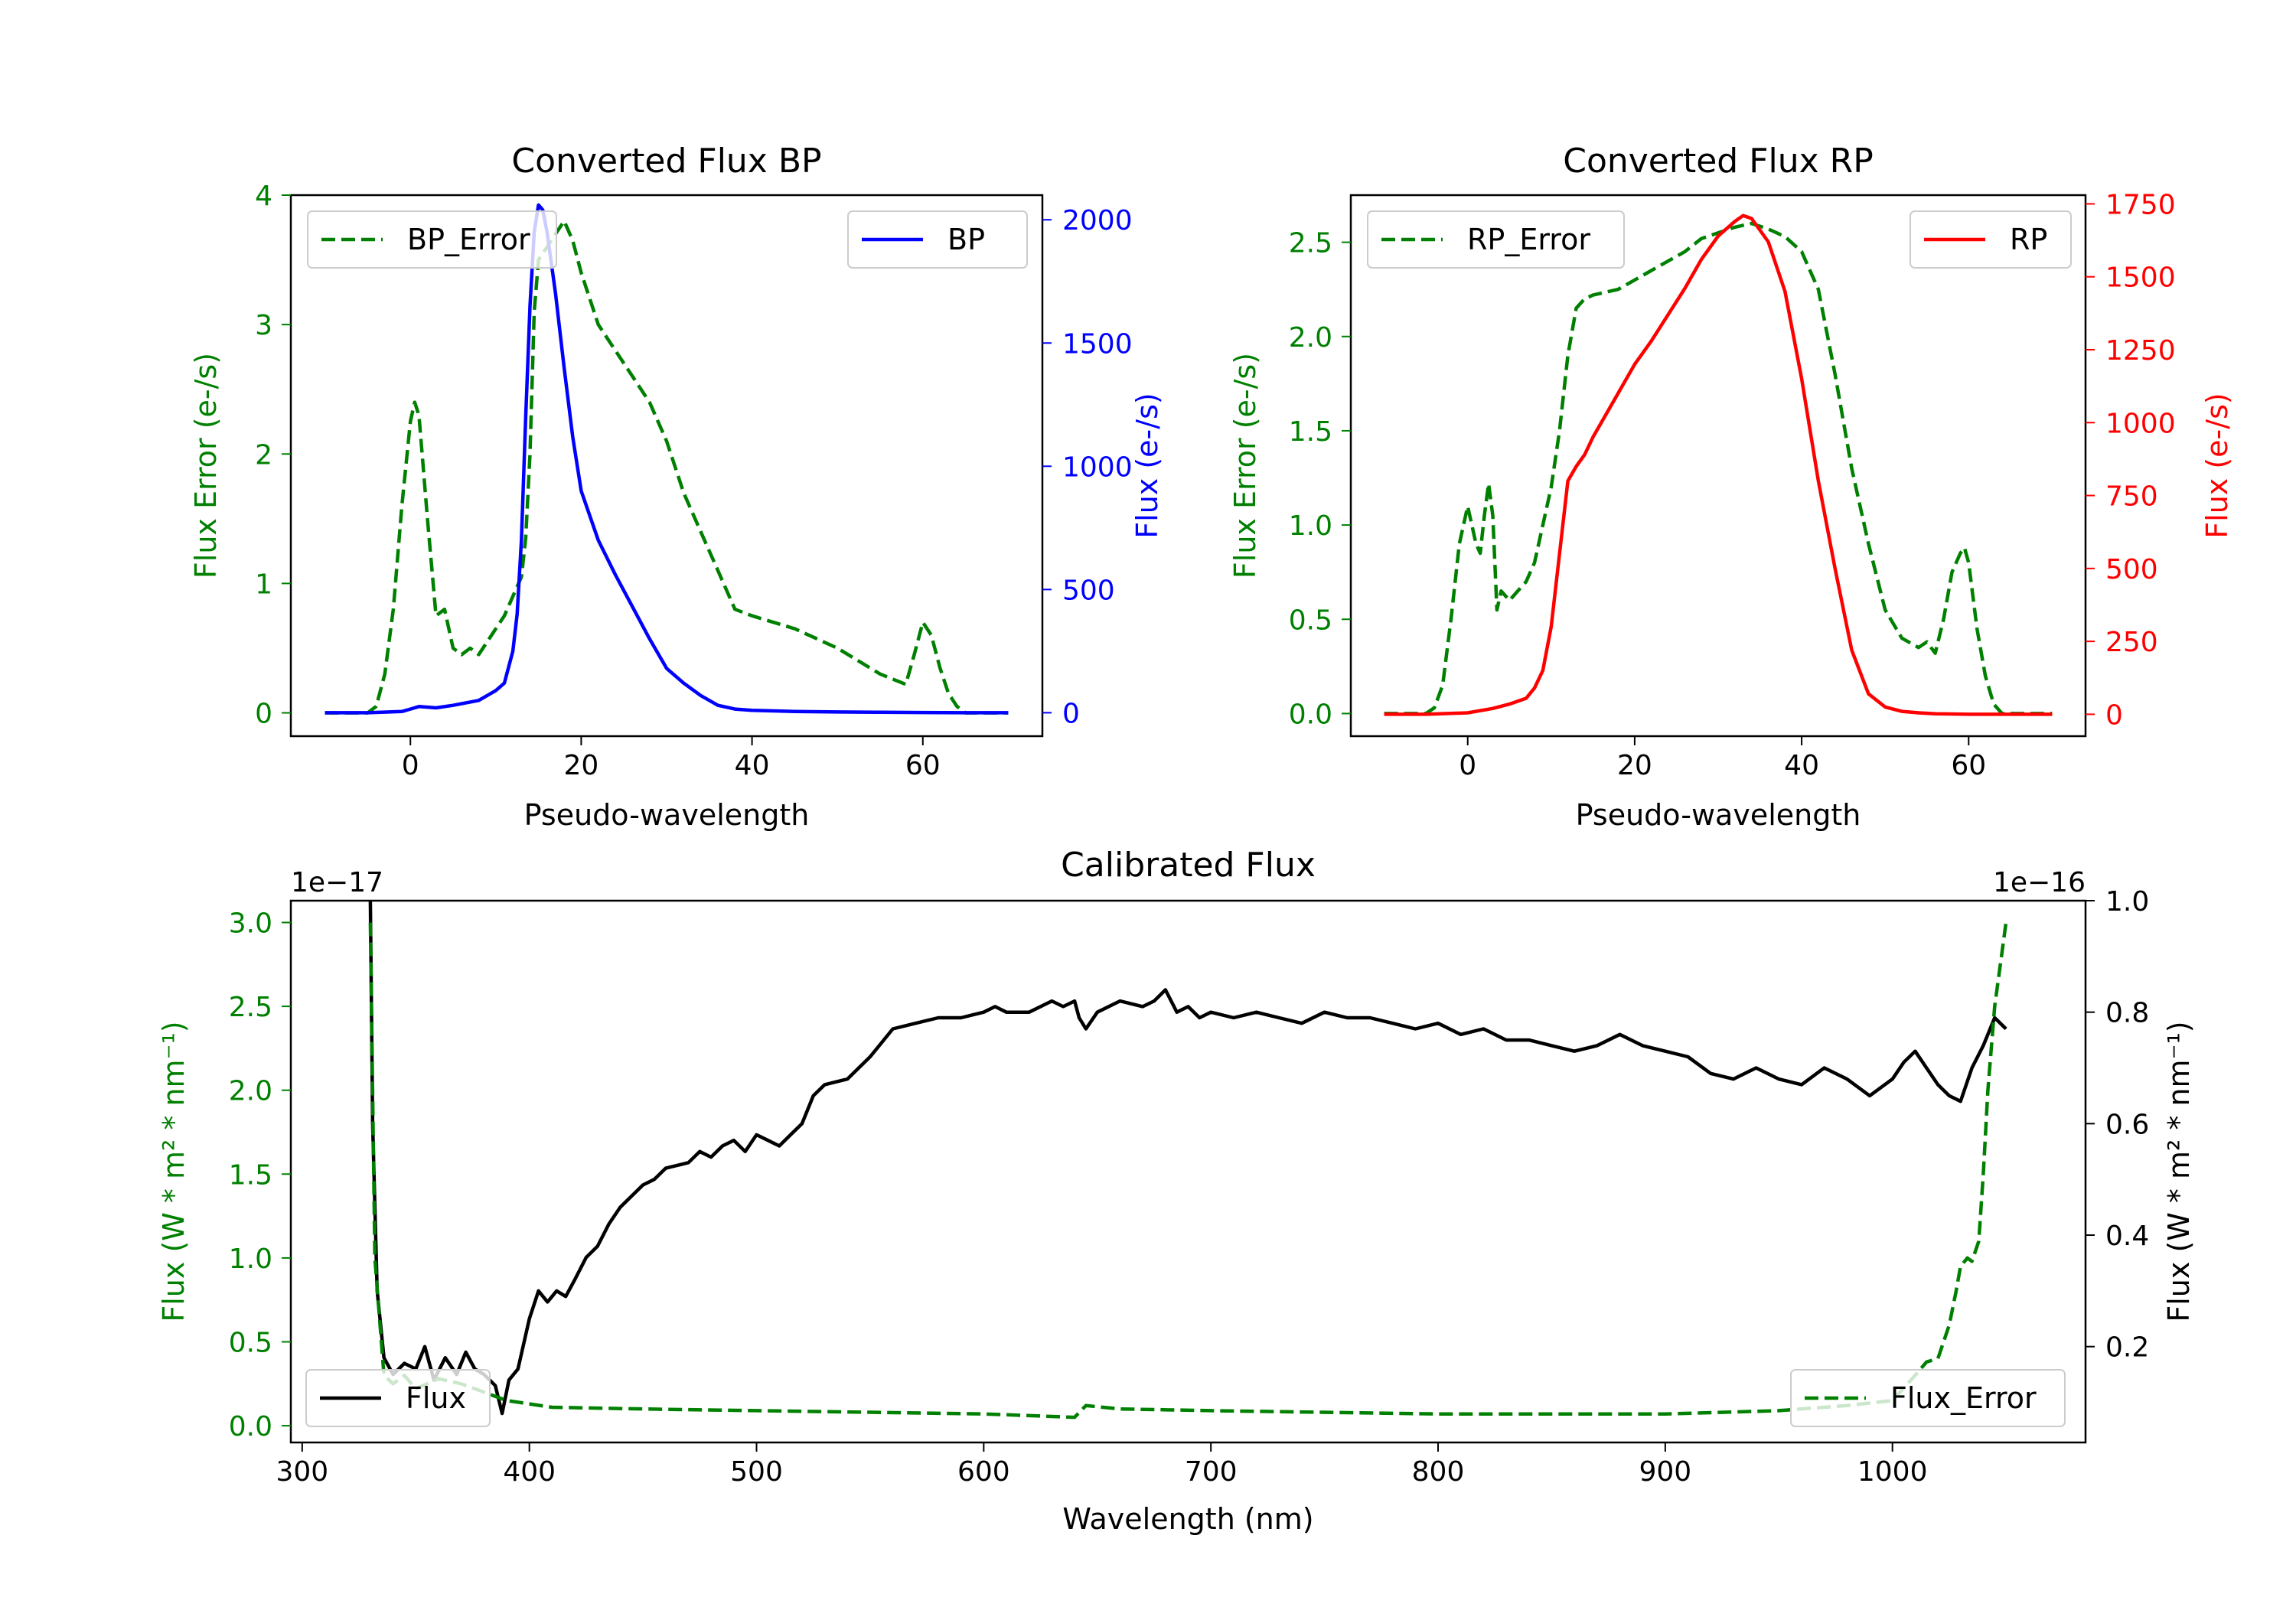 Image resolution: width=2296 pixels, height=1607 pixels. Describe the element at coordinates (468, 239) in the screenshot. I see `legend-label-left: BP_Error` at that location.